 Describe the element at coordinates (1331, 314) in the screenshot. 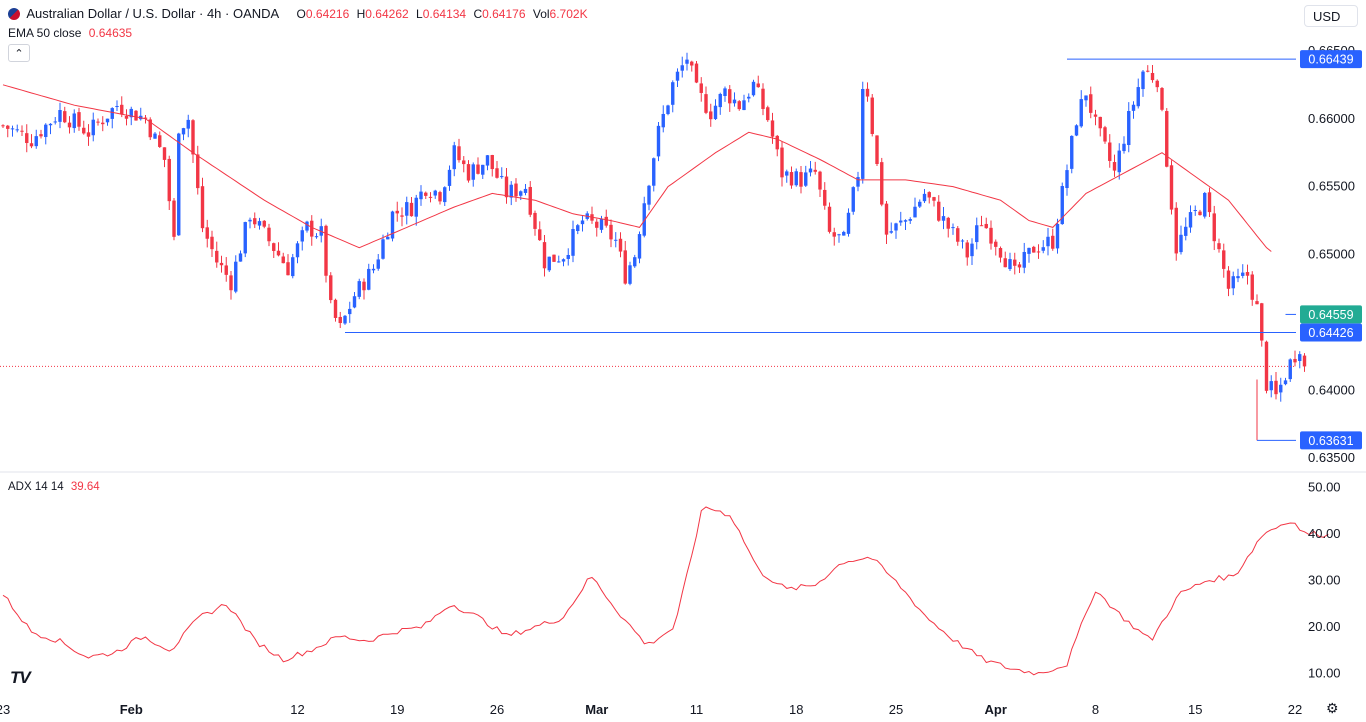

I see `price-badge-ema-bg` at that location.